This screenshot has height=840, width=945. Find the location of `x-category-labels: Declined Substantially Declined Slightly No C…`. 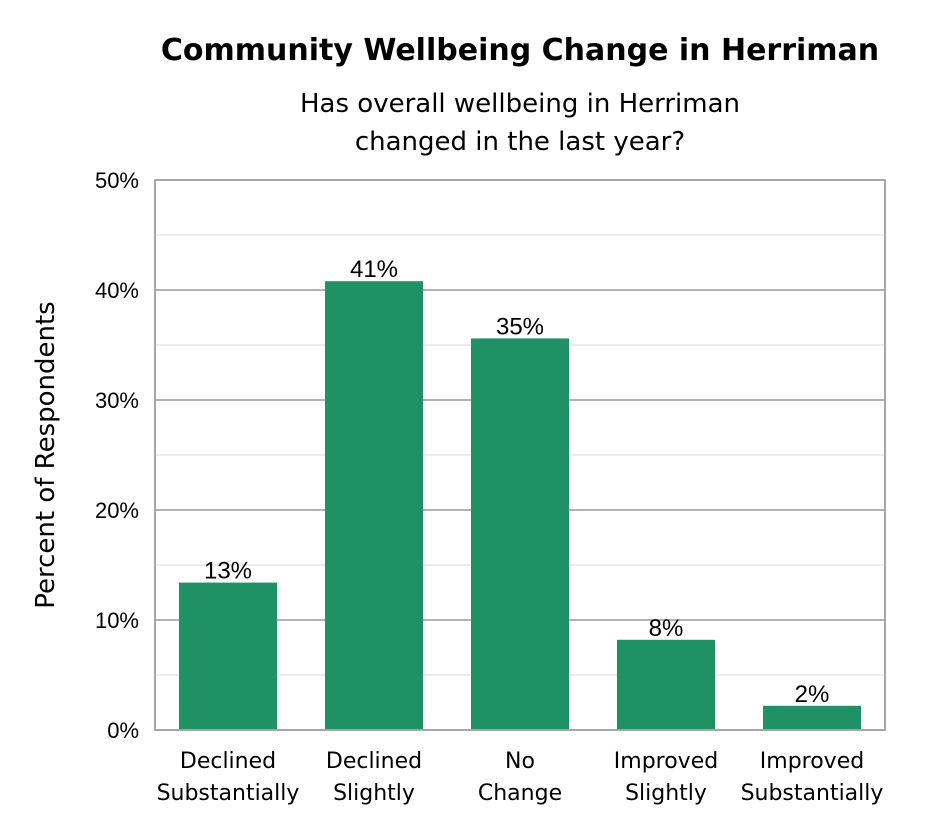

x-category-labels: Declined Substantially Declined Slightly No C… is located at coordinates (520, 777).